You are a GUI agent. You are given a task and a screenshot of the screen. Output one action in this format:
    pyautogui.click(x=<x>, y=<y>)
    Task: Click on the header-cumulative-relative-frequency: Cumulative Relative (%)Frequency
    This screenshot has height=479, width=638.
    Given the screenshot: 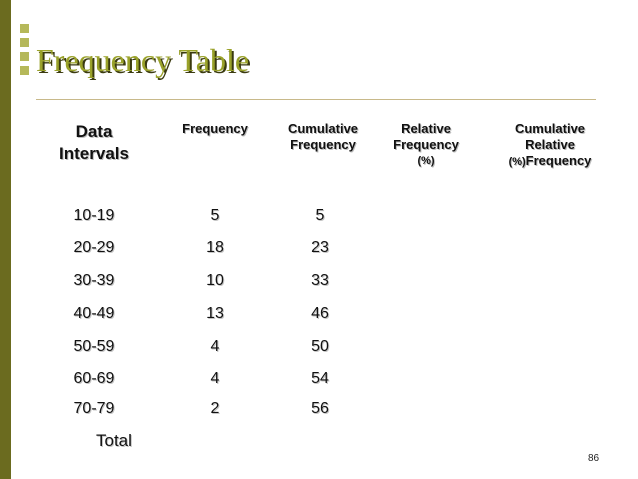 What is the action you would take?
    pyautogui.click(x=550, y=145)
    